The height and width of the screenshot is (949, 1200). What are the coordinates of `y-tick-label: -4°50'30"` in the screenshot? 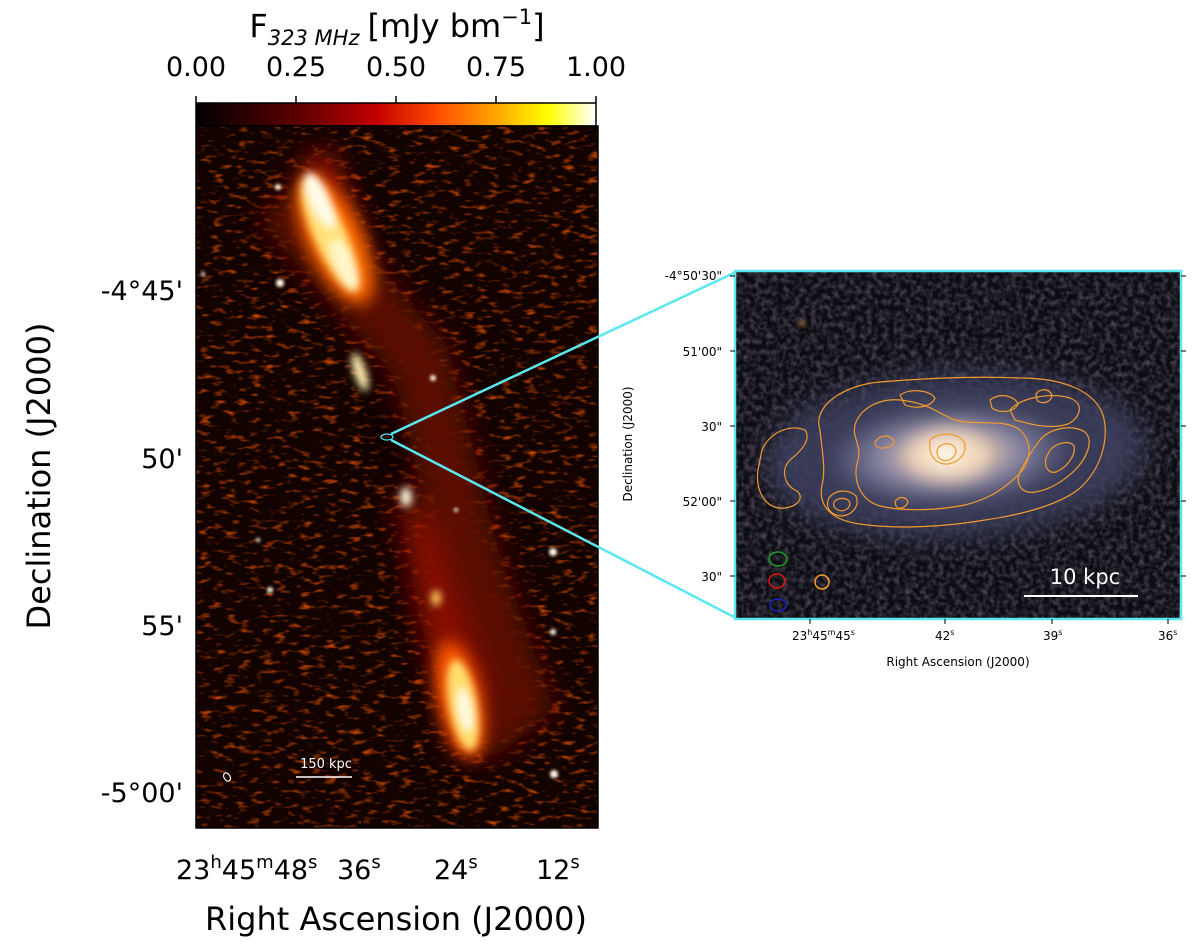 It's located at (693, 276).